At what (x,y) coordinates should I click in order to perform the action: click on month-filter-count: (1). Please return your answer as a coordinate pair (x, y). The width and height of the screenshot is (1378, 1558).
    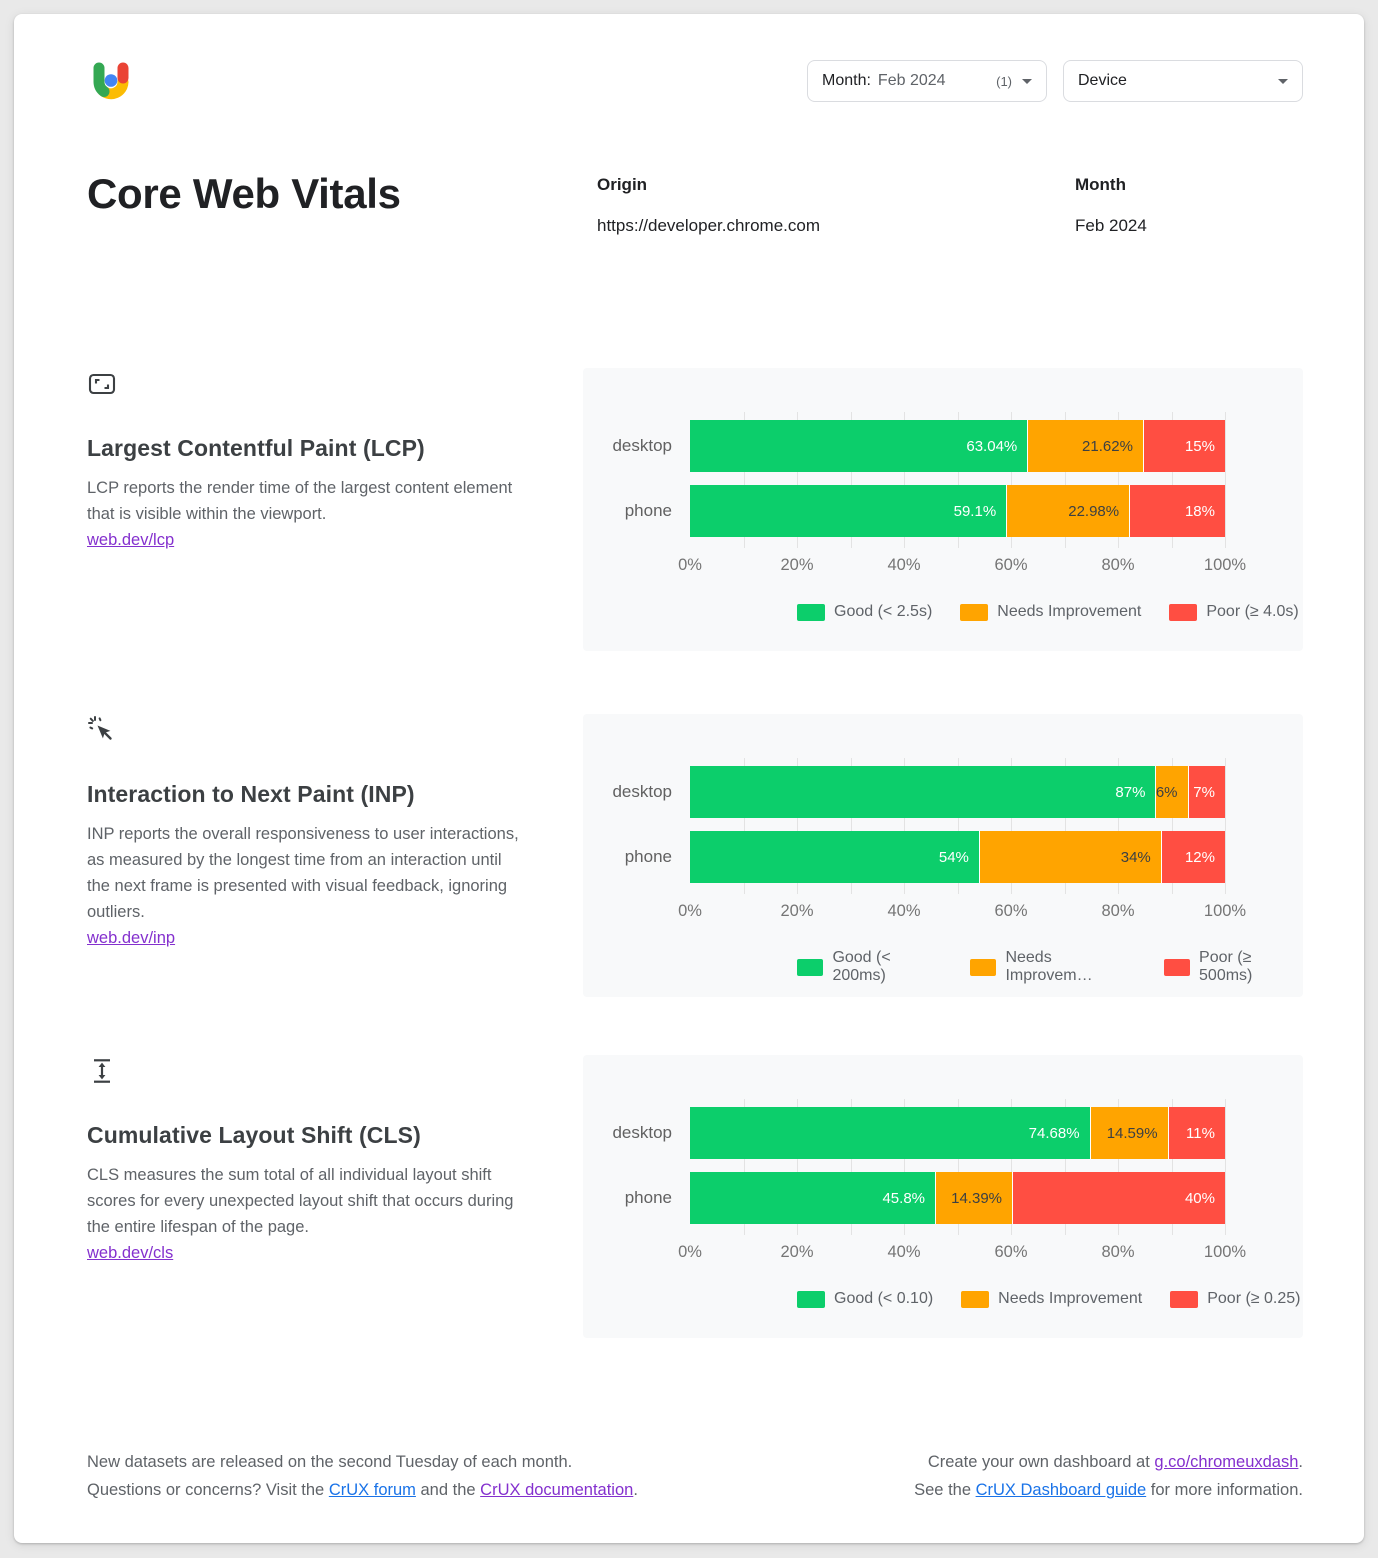
    Looking at the image, I should click on (1004, 81).